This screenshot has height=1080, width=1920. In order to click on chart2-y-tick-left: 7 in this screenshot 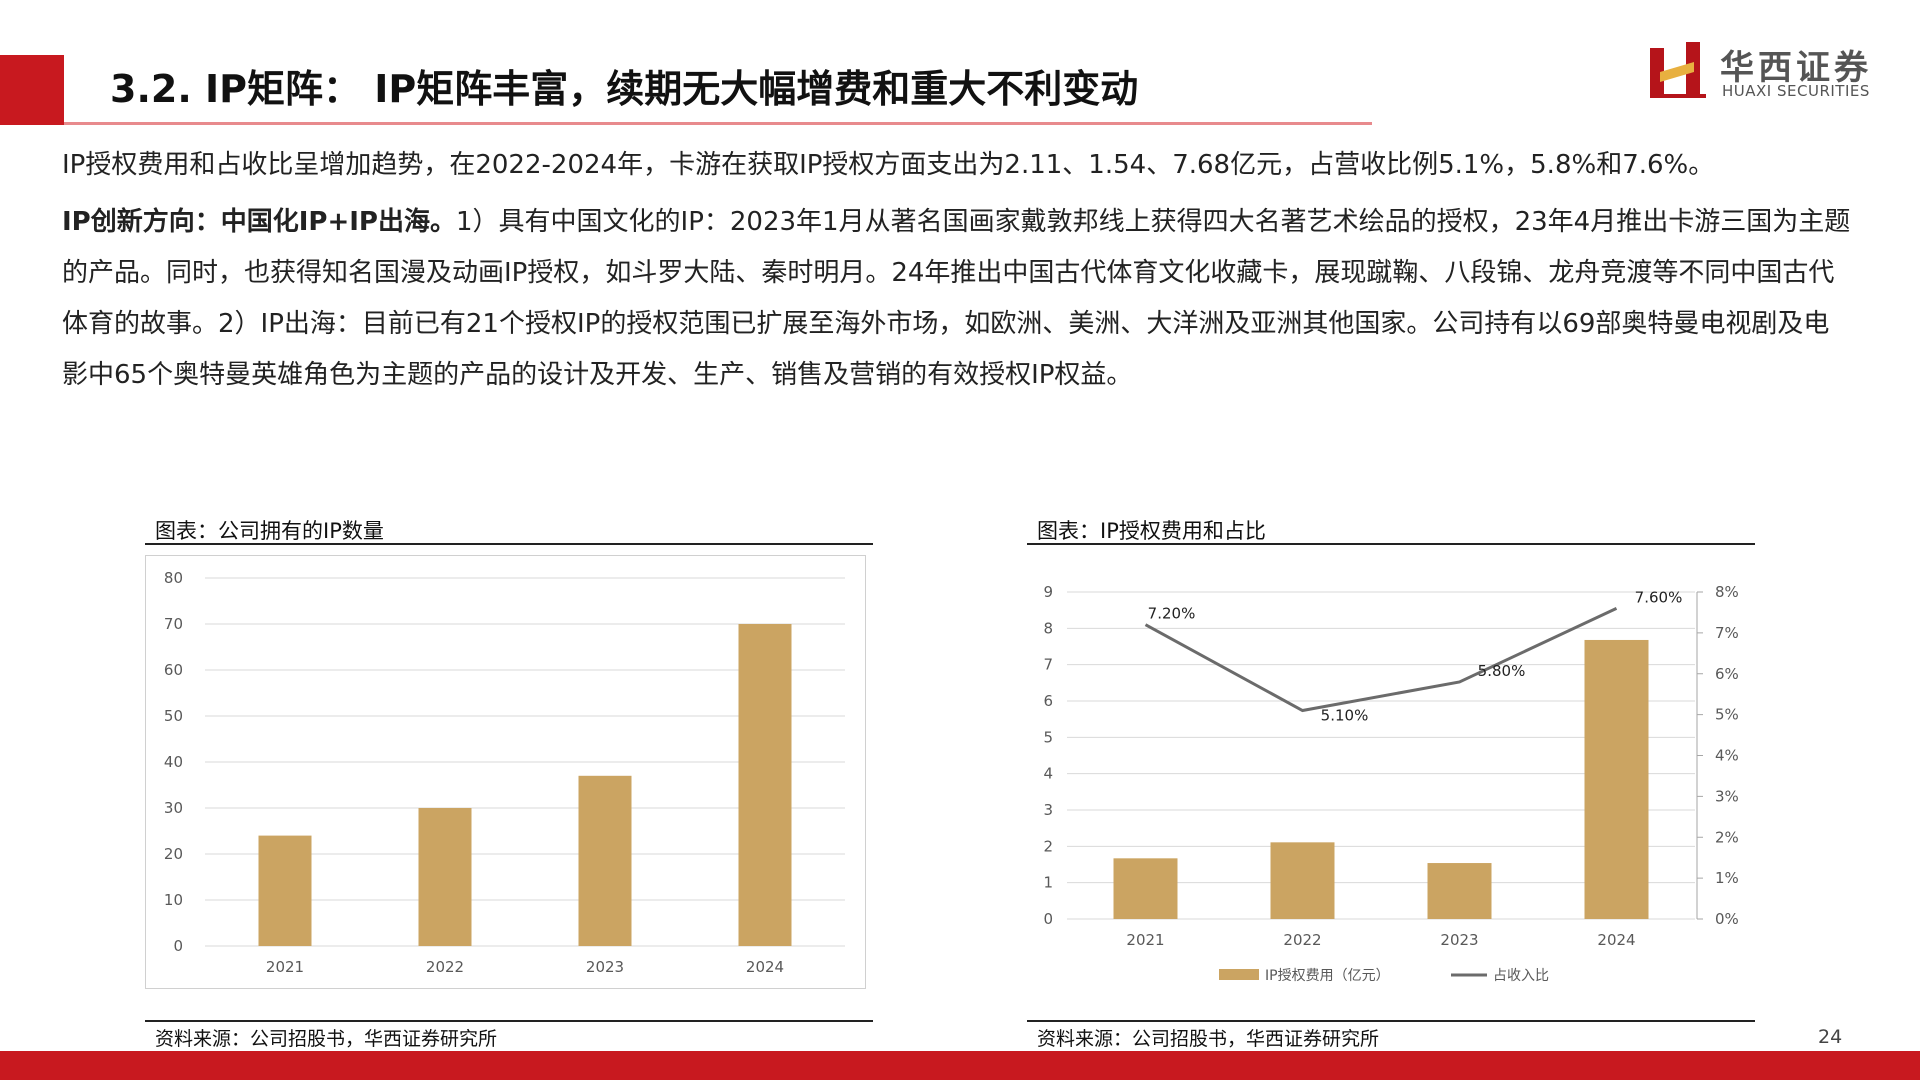, I will do `click(1048, 665)`.